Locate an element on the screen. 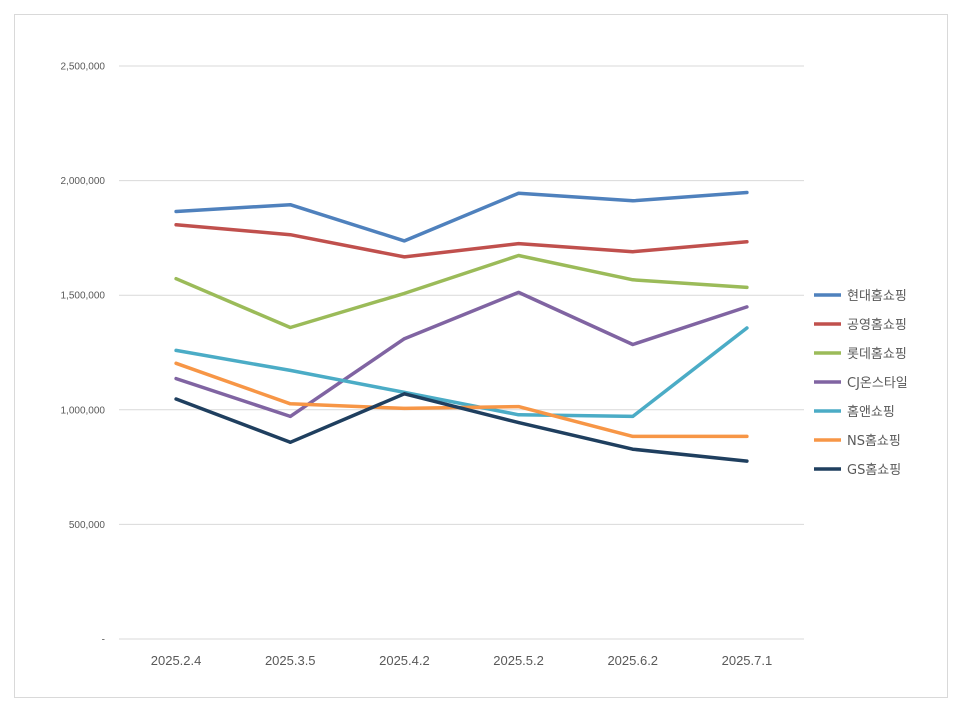  y-tick-label: 1,500,000 is located at coordinates (83, 296).